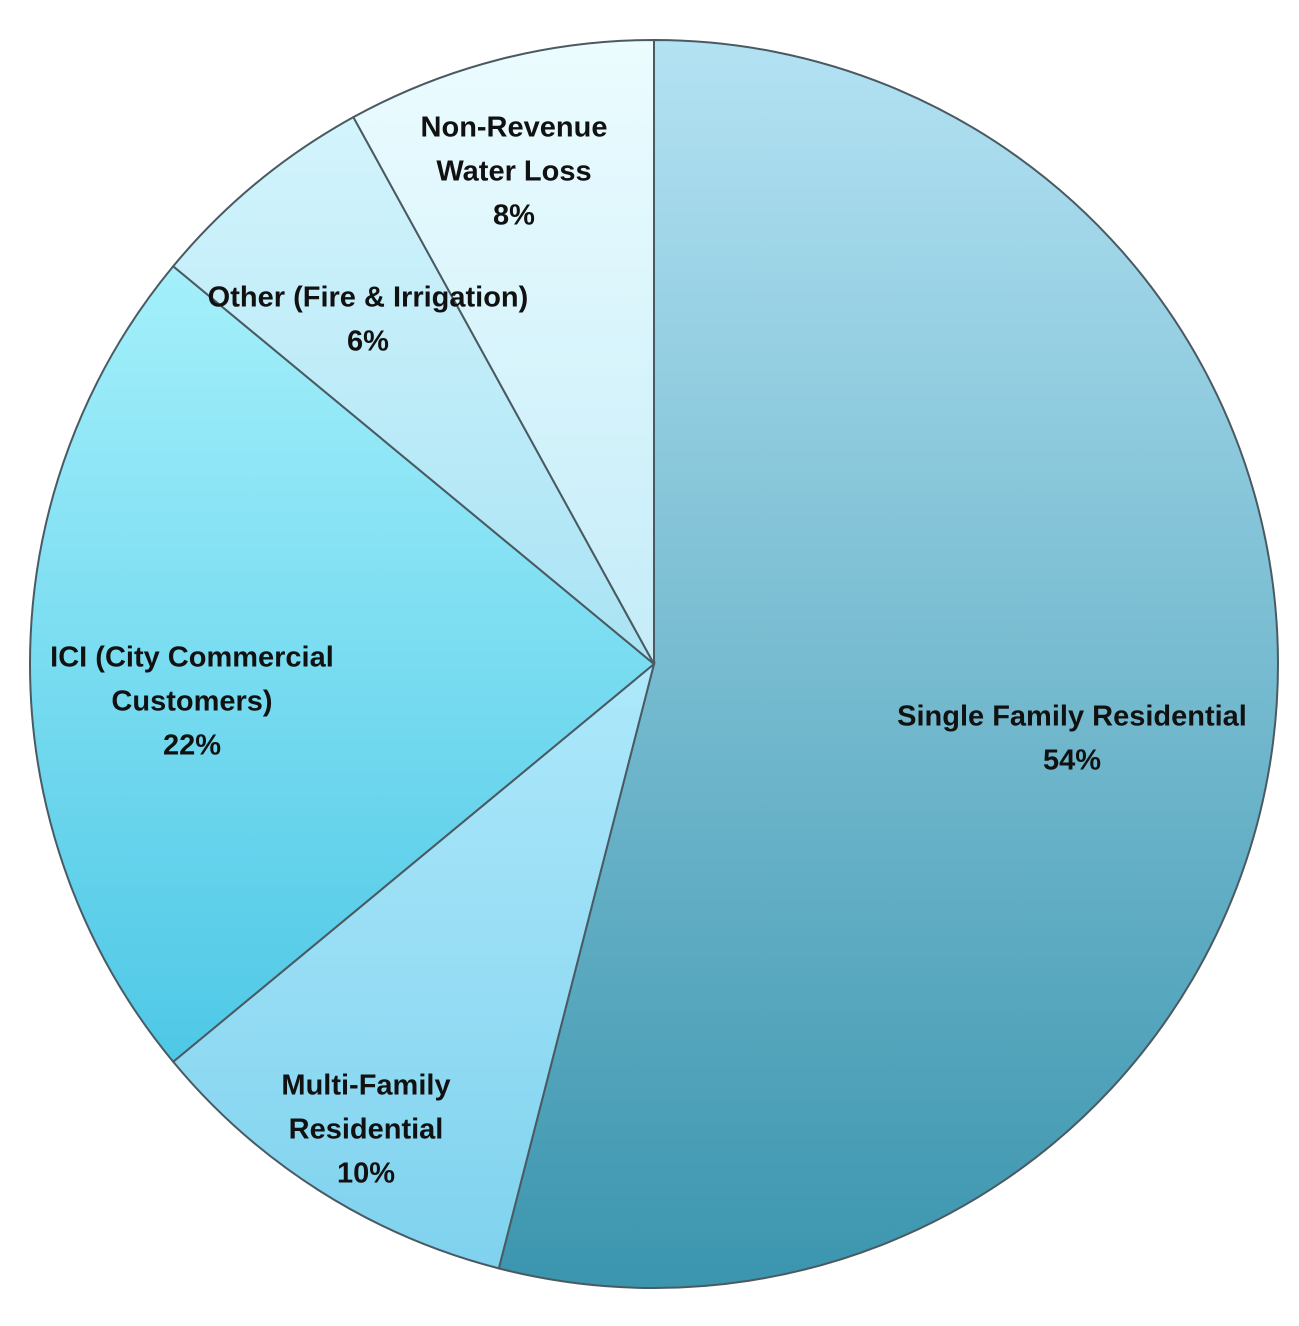 Image resolution: width=1299 pixels, height=1326 pixels. Describe the element at coordinates (1072, 717) in the screenshot. I see `slice-name-label: Single Family Residential` at that location.